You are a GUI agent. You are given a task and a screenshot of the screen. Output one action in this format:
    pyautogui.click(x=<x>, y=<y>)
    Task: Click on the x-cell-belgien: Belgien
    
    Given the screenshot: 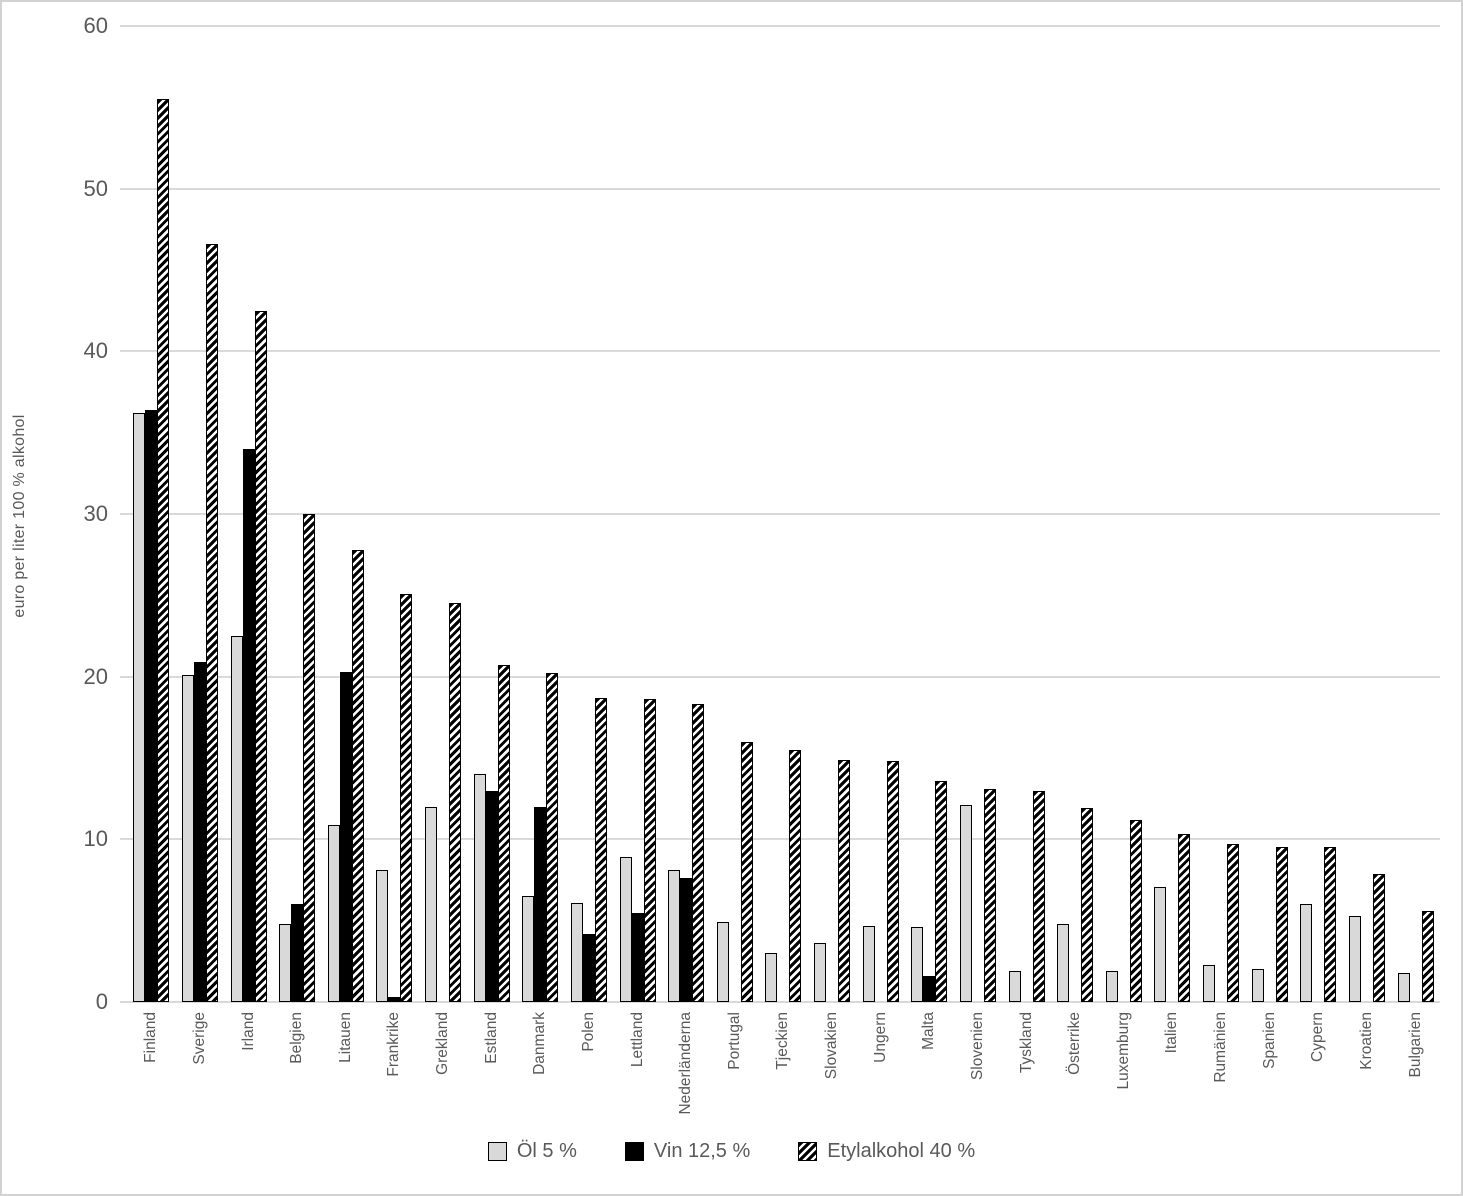 What is the action you would take?
    pyautogui.click(x=297, y=1081)
    